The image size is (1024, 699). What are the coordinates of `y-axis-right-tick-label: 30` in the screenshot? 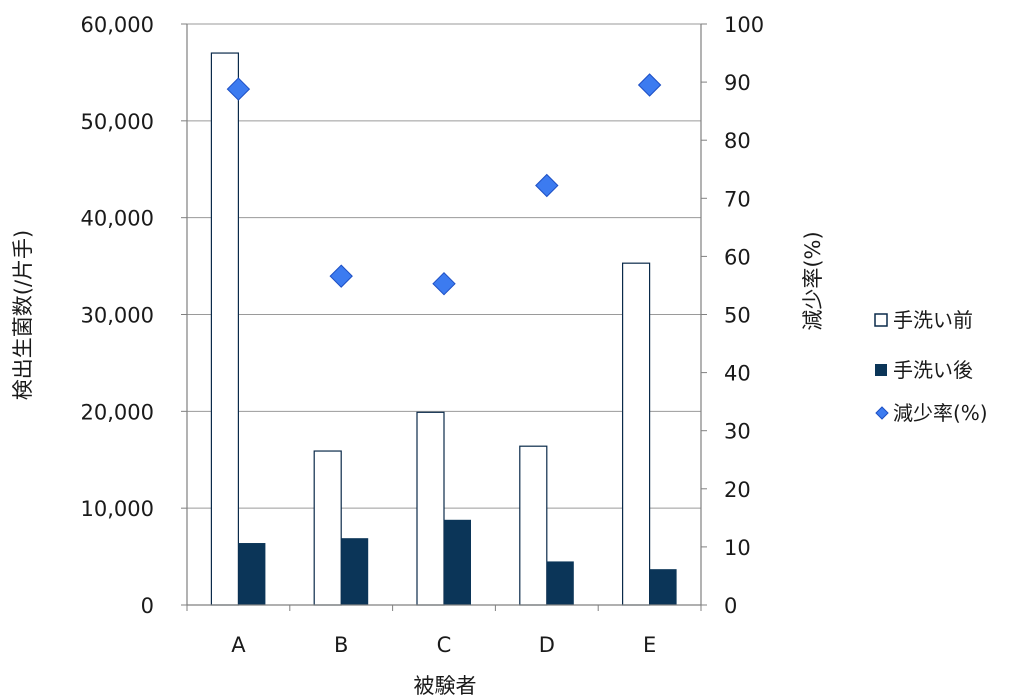 It's located at (737, 432).